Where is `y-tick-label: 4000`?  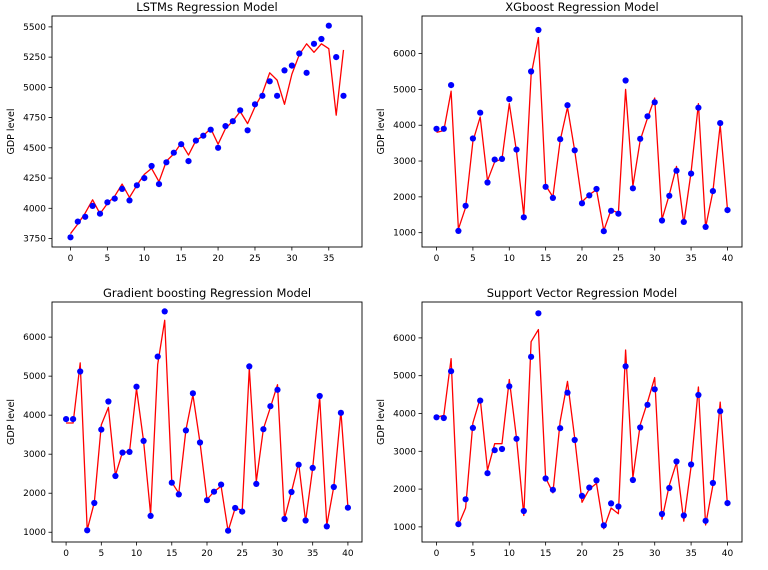
y-tick-label: 4000 is located at coordinates (404, 414).